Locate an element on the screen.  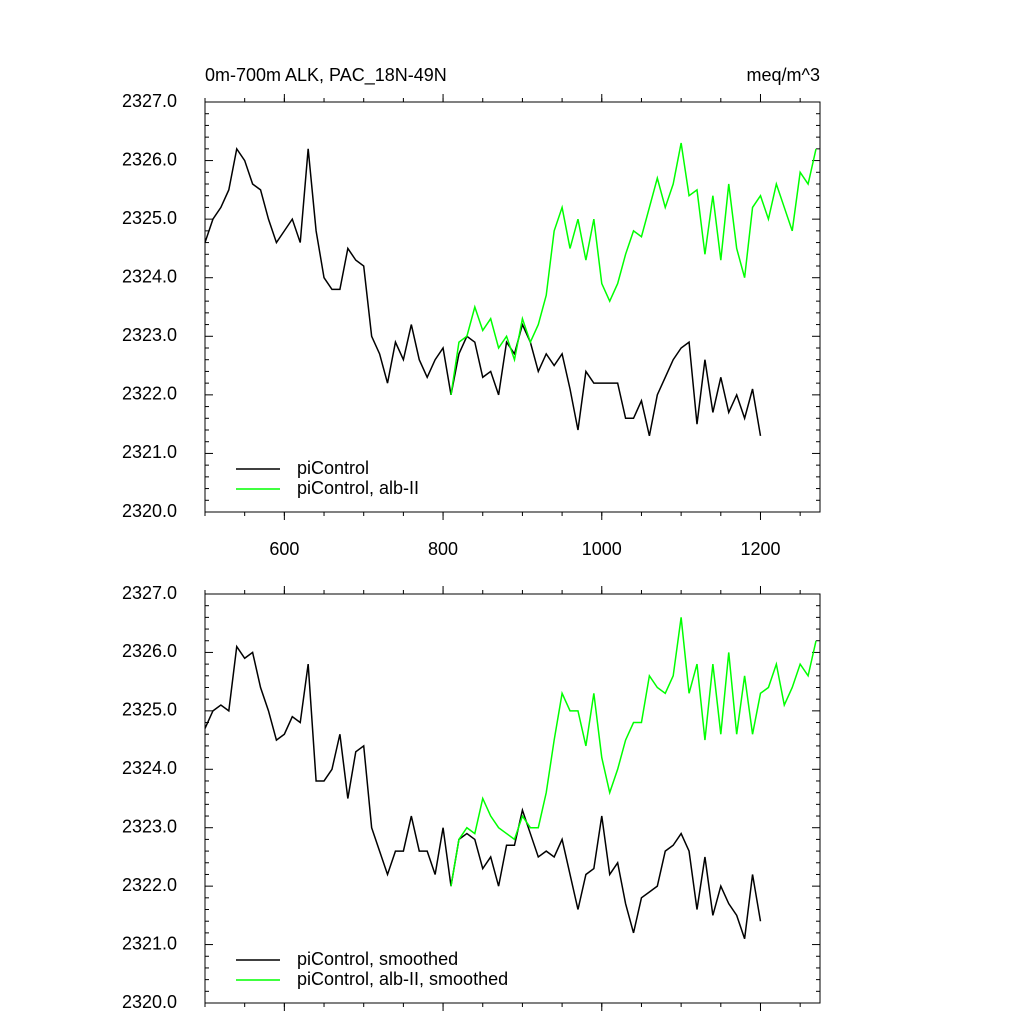
x-tick-label: 1200 is located at coordinates (760, 549).